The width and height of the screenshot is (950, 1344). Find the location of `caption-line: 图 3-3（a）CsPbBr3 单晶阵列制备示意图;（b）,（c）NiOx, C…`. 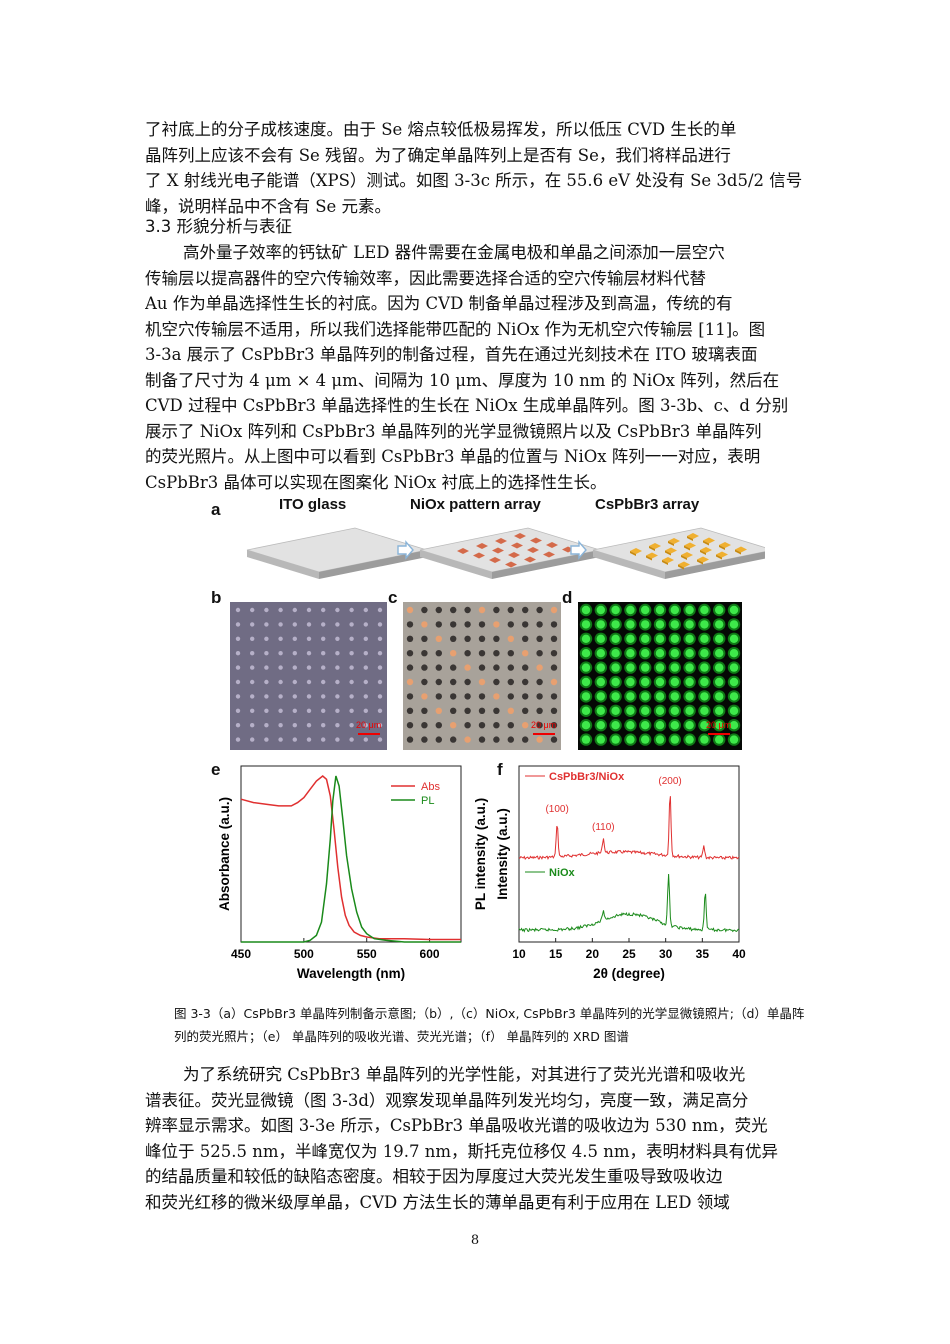

caption-line: 图 3-3（a）CsPbBr3 单晶阵列制备示意图;（b）,（c）NiOx, C… is located at coordinates (489, 1013).